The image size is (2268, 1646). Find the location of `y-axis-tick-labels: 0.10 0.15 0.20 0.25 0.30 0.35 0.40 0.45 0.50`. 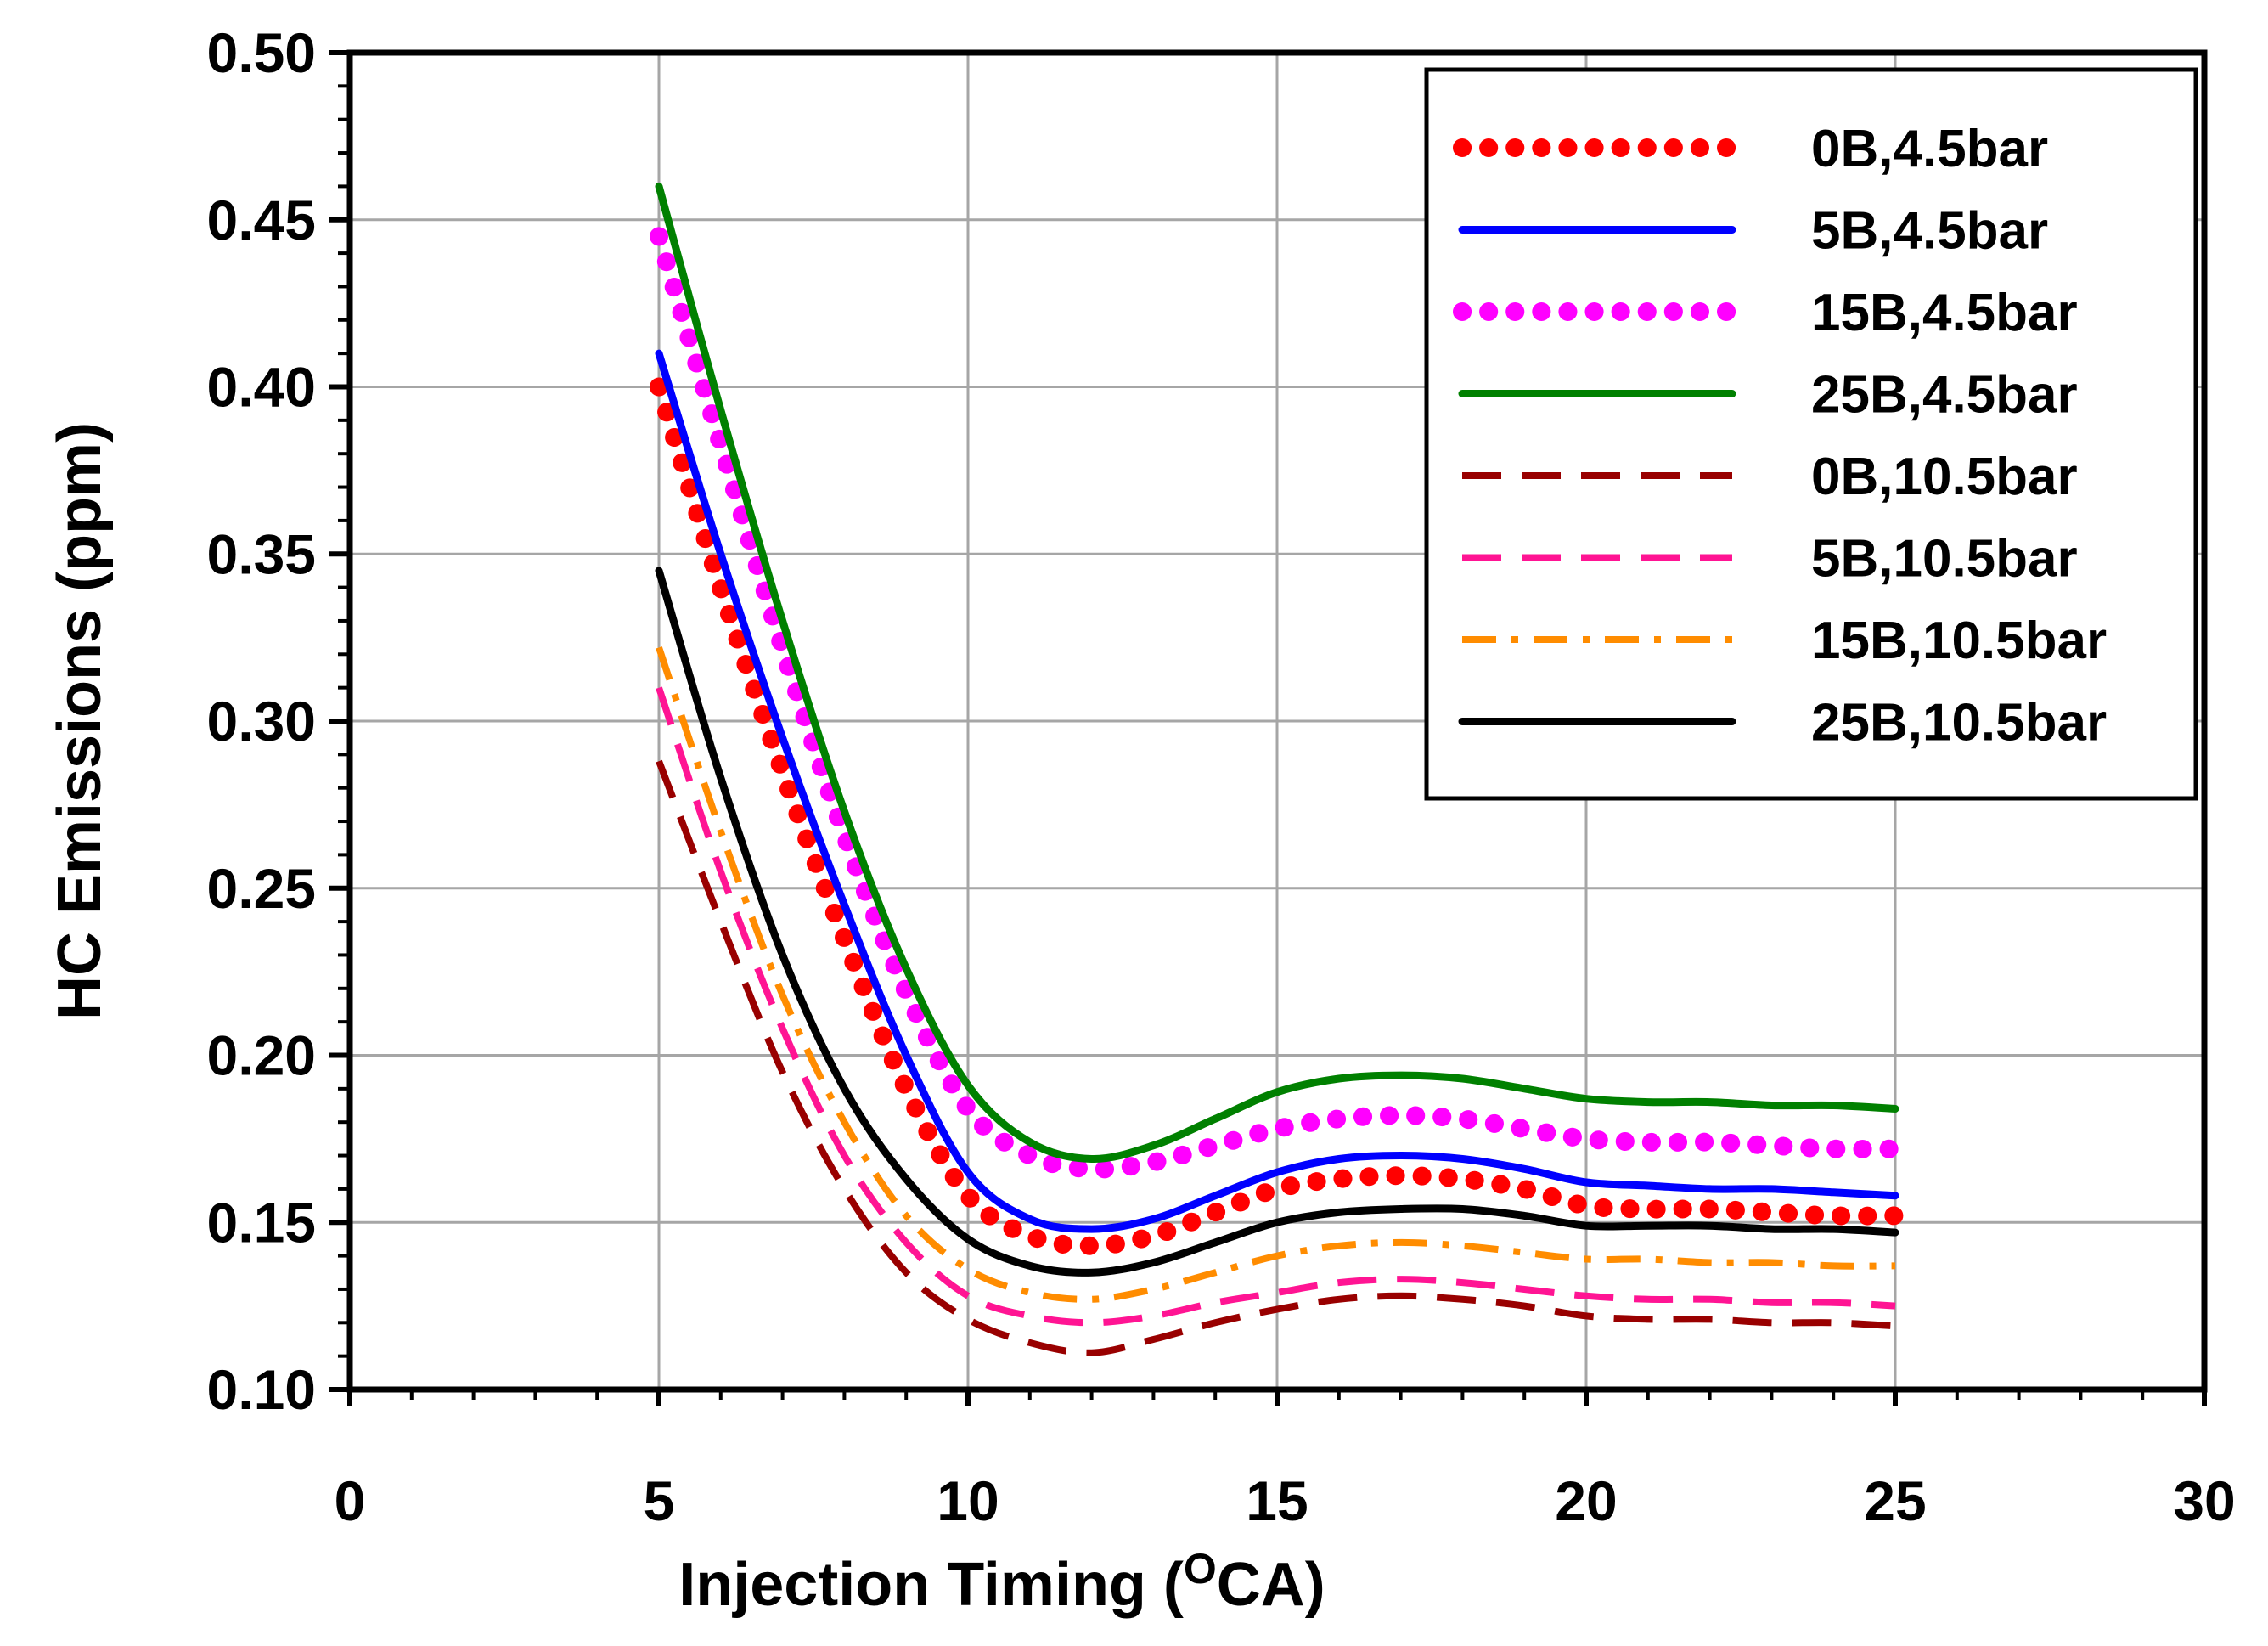

y-axis-tick-labels: 0.10 0.15 0.20 0.25 0.30 0.35 0.40 0.45 0.50 is located at coordinates (261, 721).